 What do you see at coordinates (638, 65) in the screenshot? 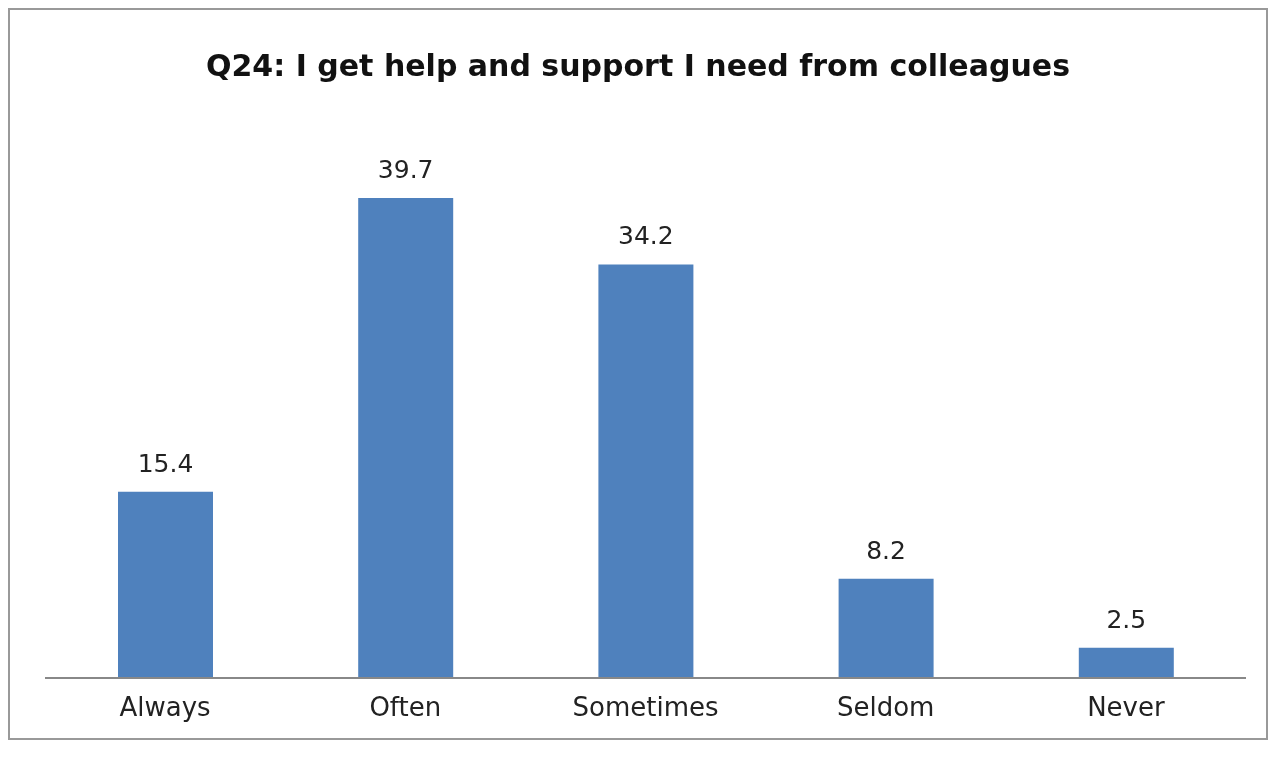
I see `chart-title: Q24: I get help and support I need from colleagues` at bounding box center [638, 65].